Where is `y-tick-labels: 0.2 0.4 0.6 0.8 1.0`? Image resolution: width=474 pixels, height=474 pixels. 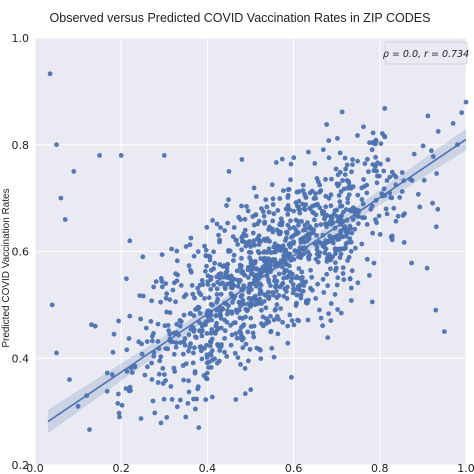 y-tick-labels: 0.2 0.4 0.6 0.8 1.0 is located at coordinates (21, 252).